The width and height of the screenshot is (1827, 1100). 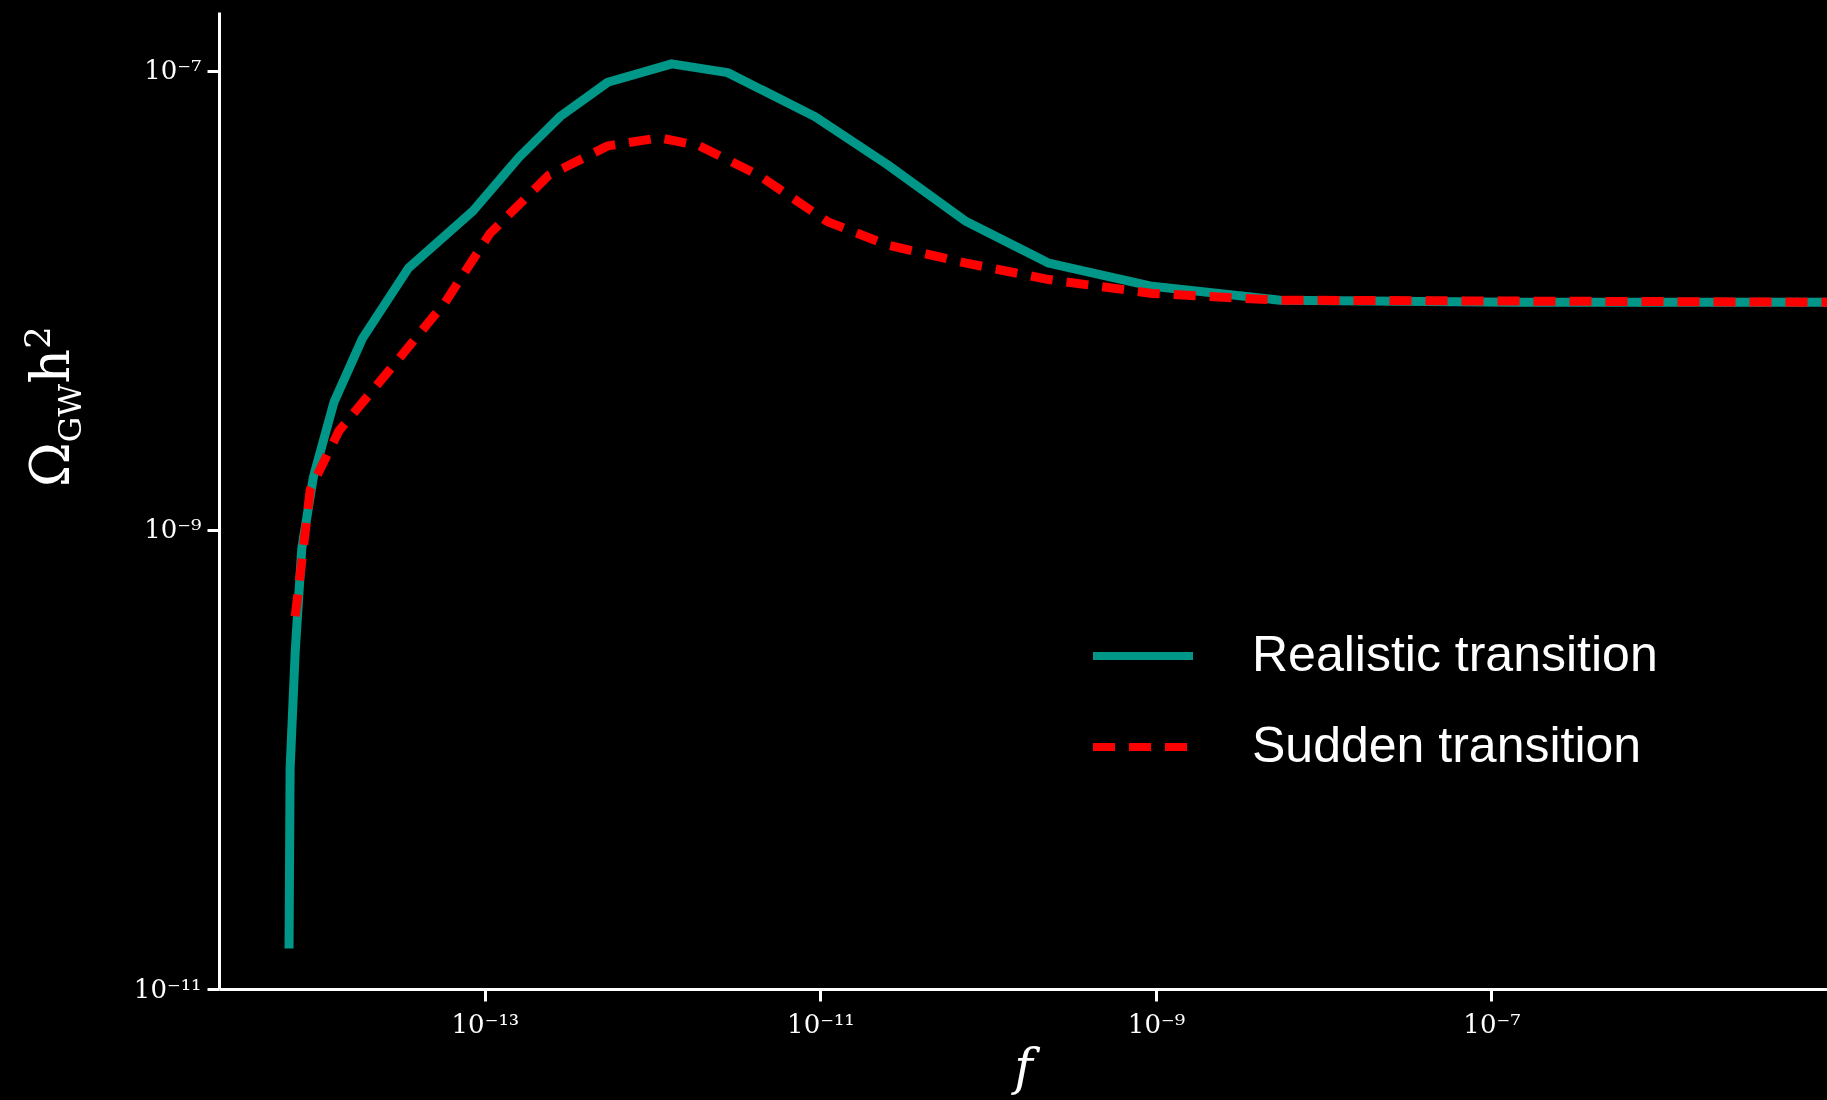 What do you see at coordinates (1492, 1023) in the screenshot?
I see `x-tick-label: 10⁻⁷` at bounding box center [1492, 1023].